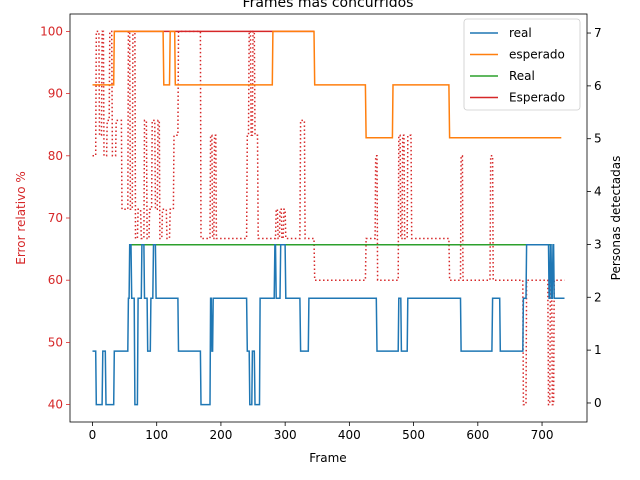 This screenshot has height=480, width=640. Describe the element at coordinates (220, 435) in the screenshot. I see `x-tick-label: 200` at that location.